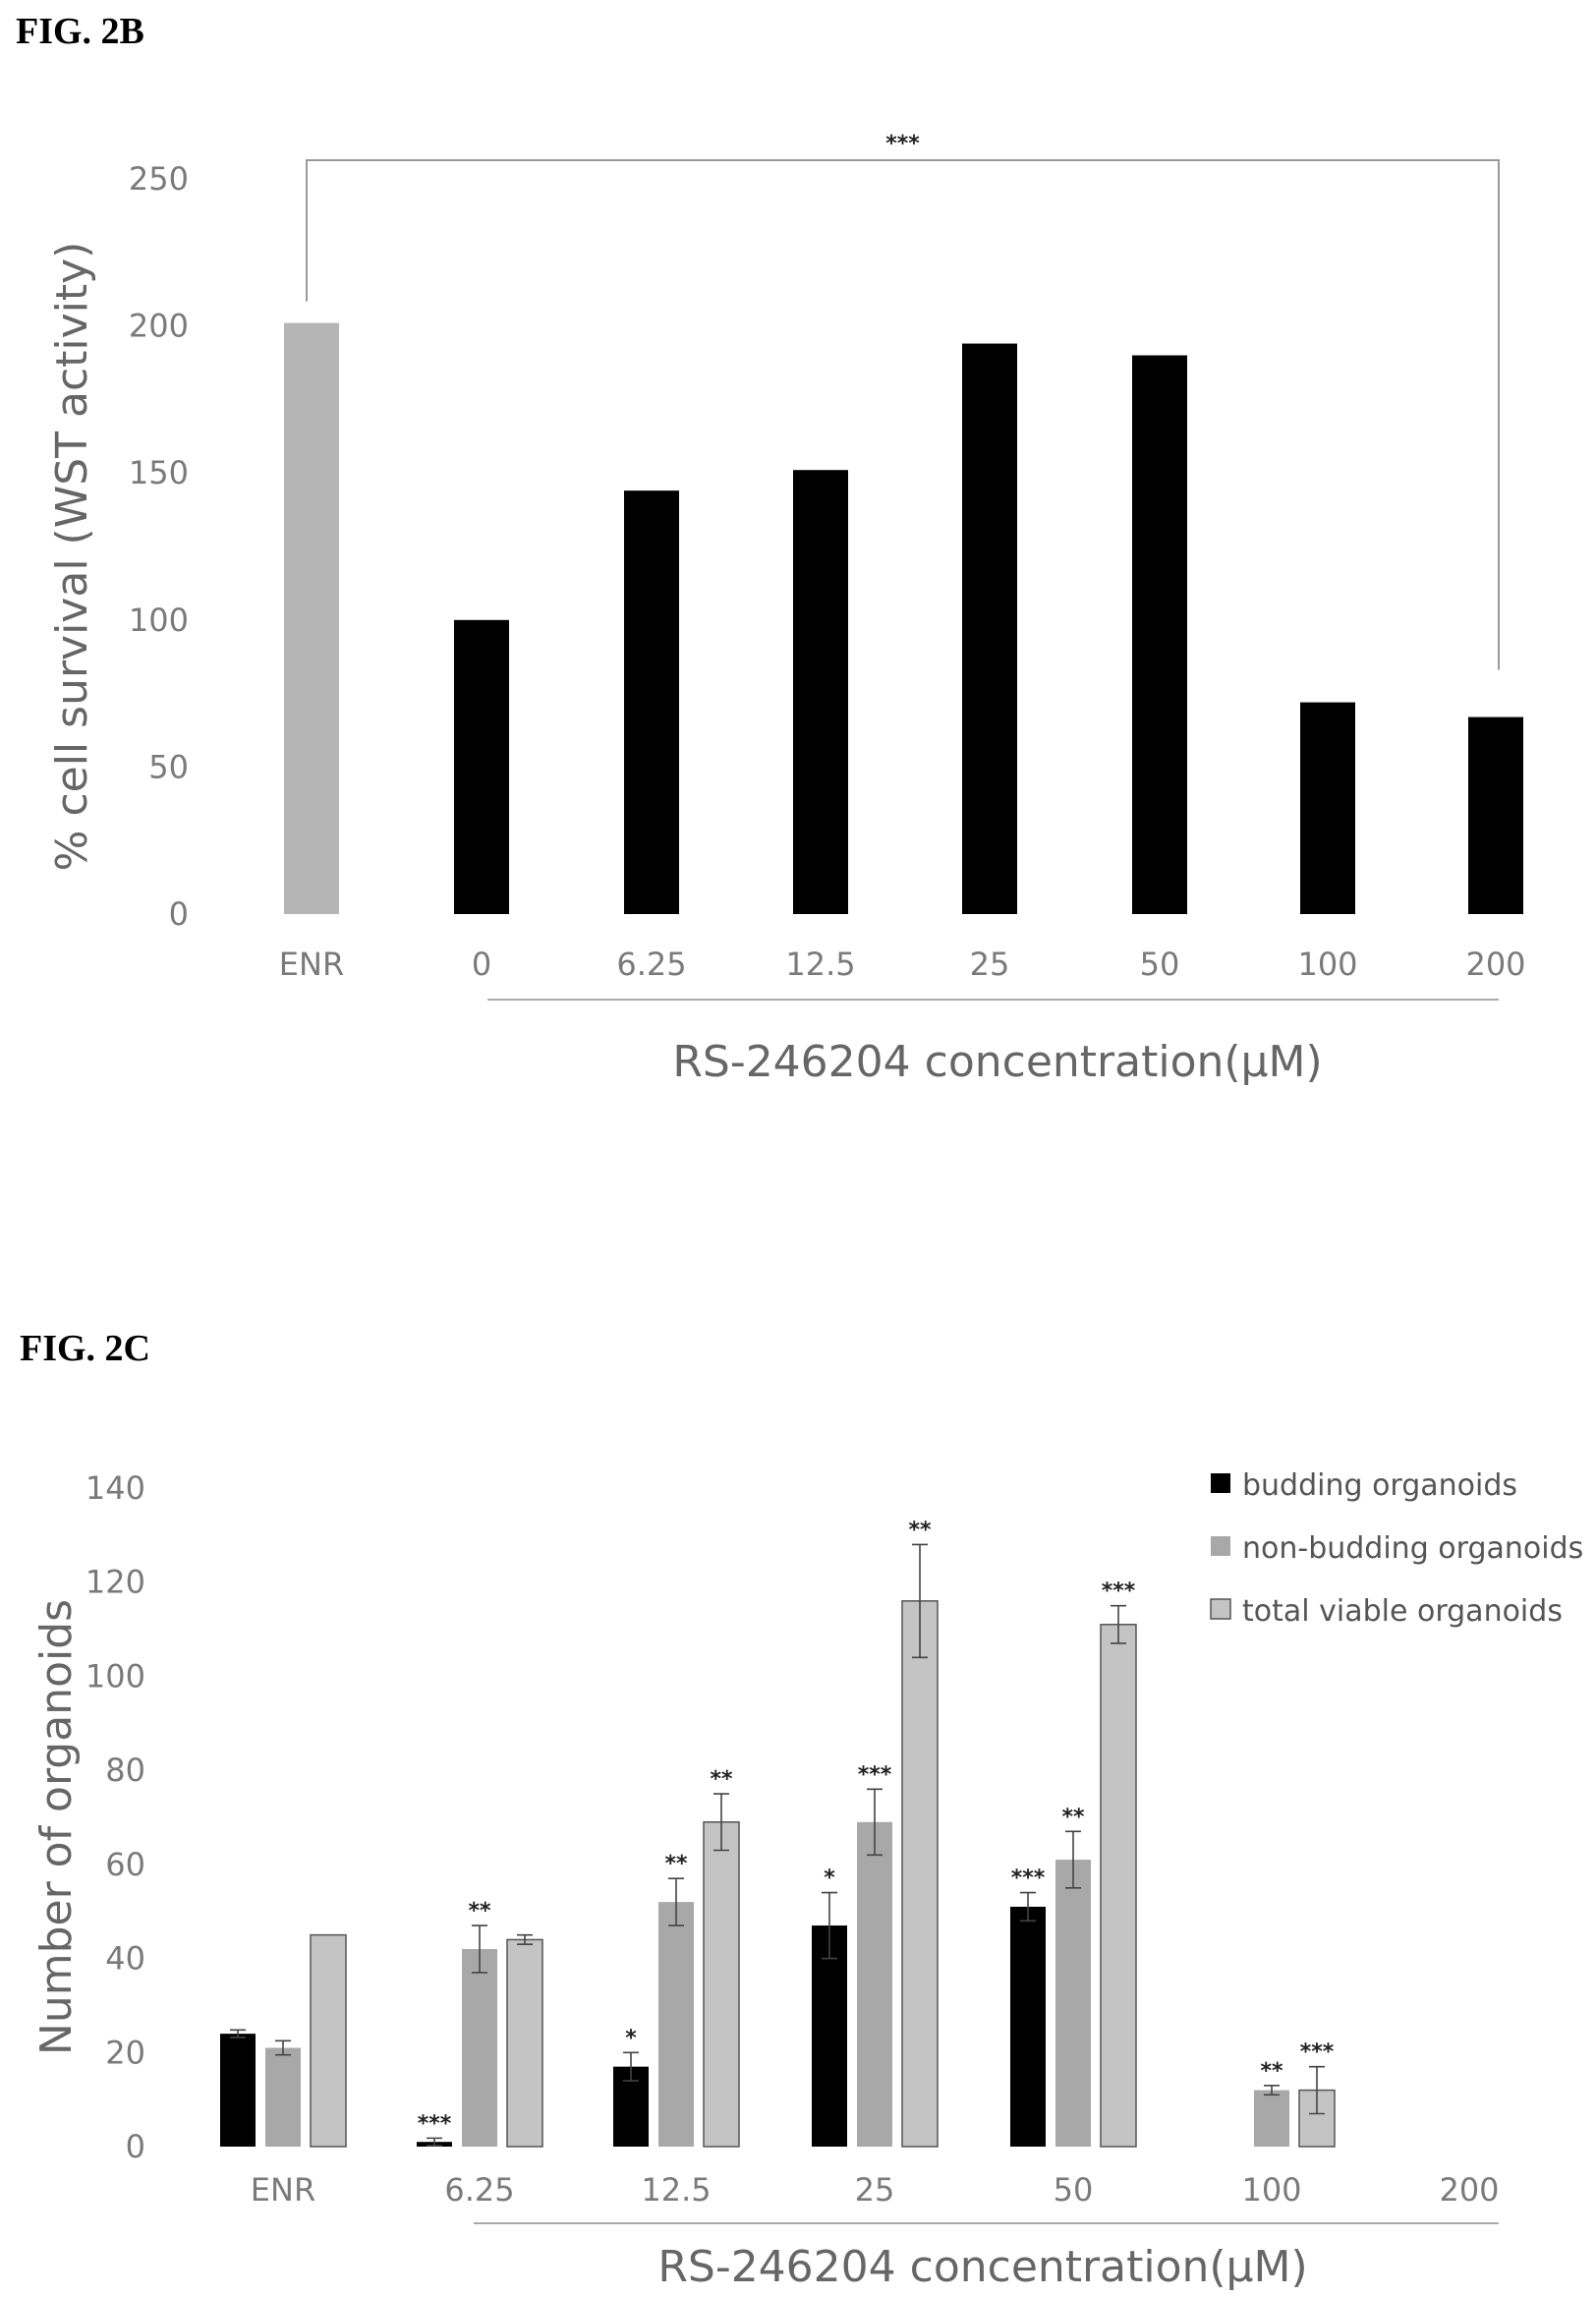  What do you see at coordinates (159, 326) in the screenshot?
I see `y-tick-label: 200` at bounding box center [159, 326].